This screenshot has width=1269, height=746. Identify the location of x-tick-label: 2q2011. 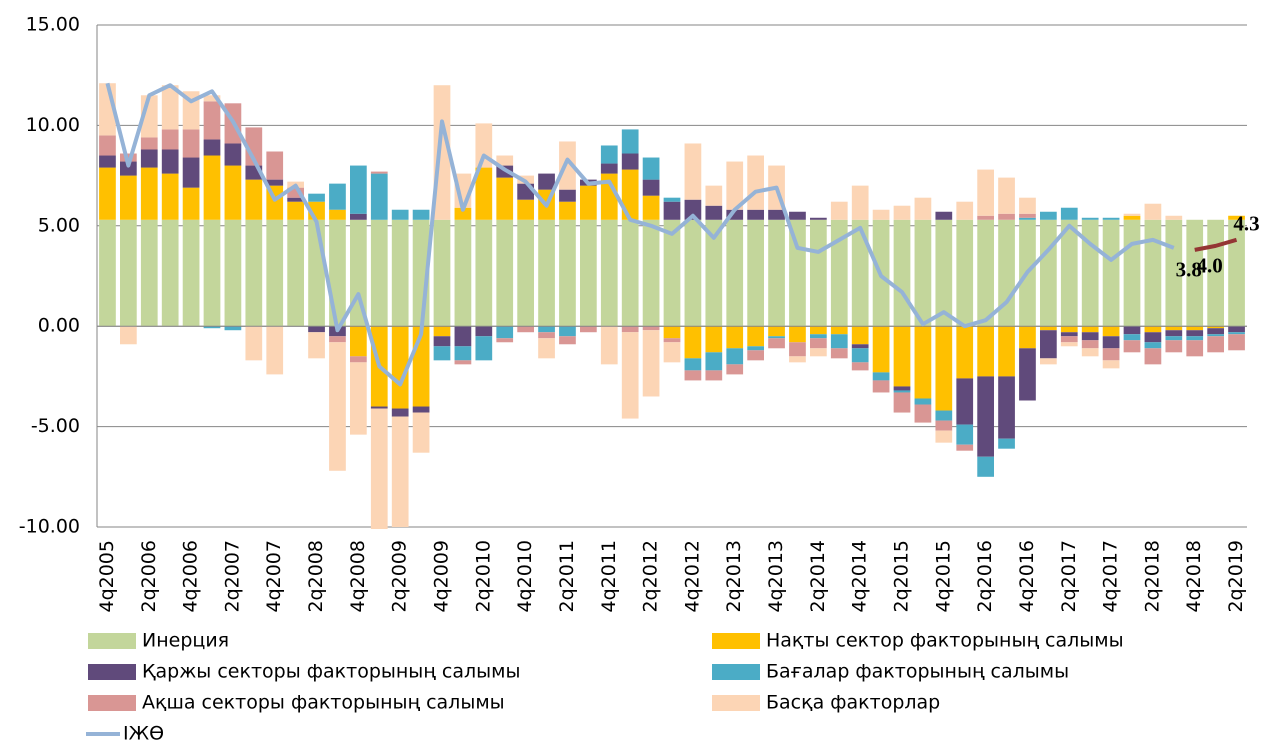
(567, 576).